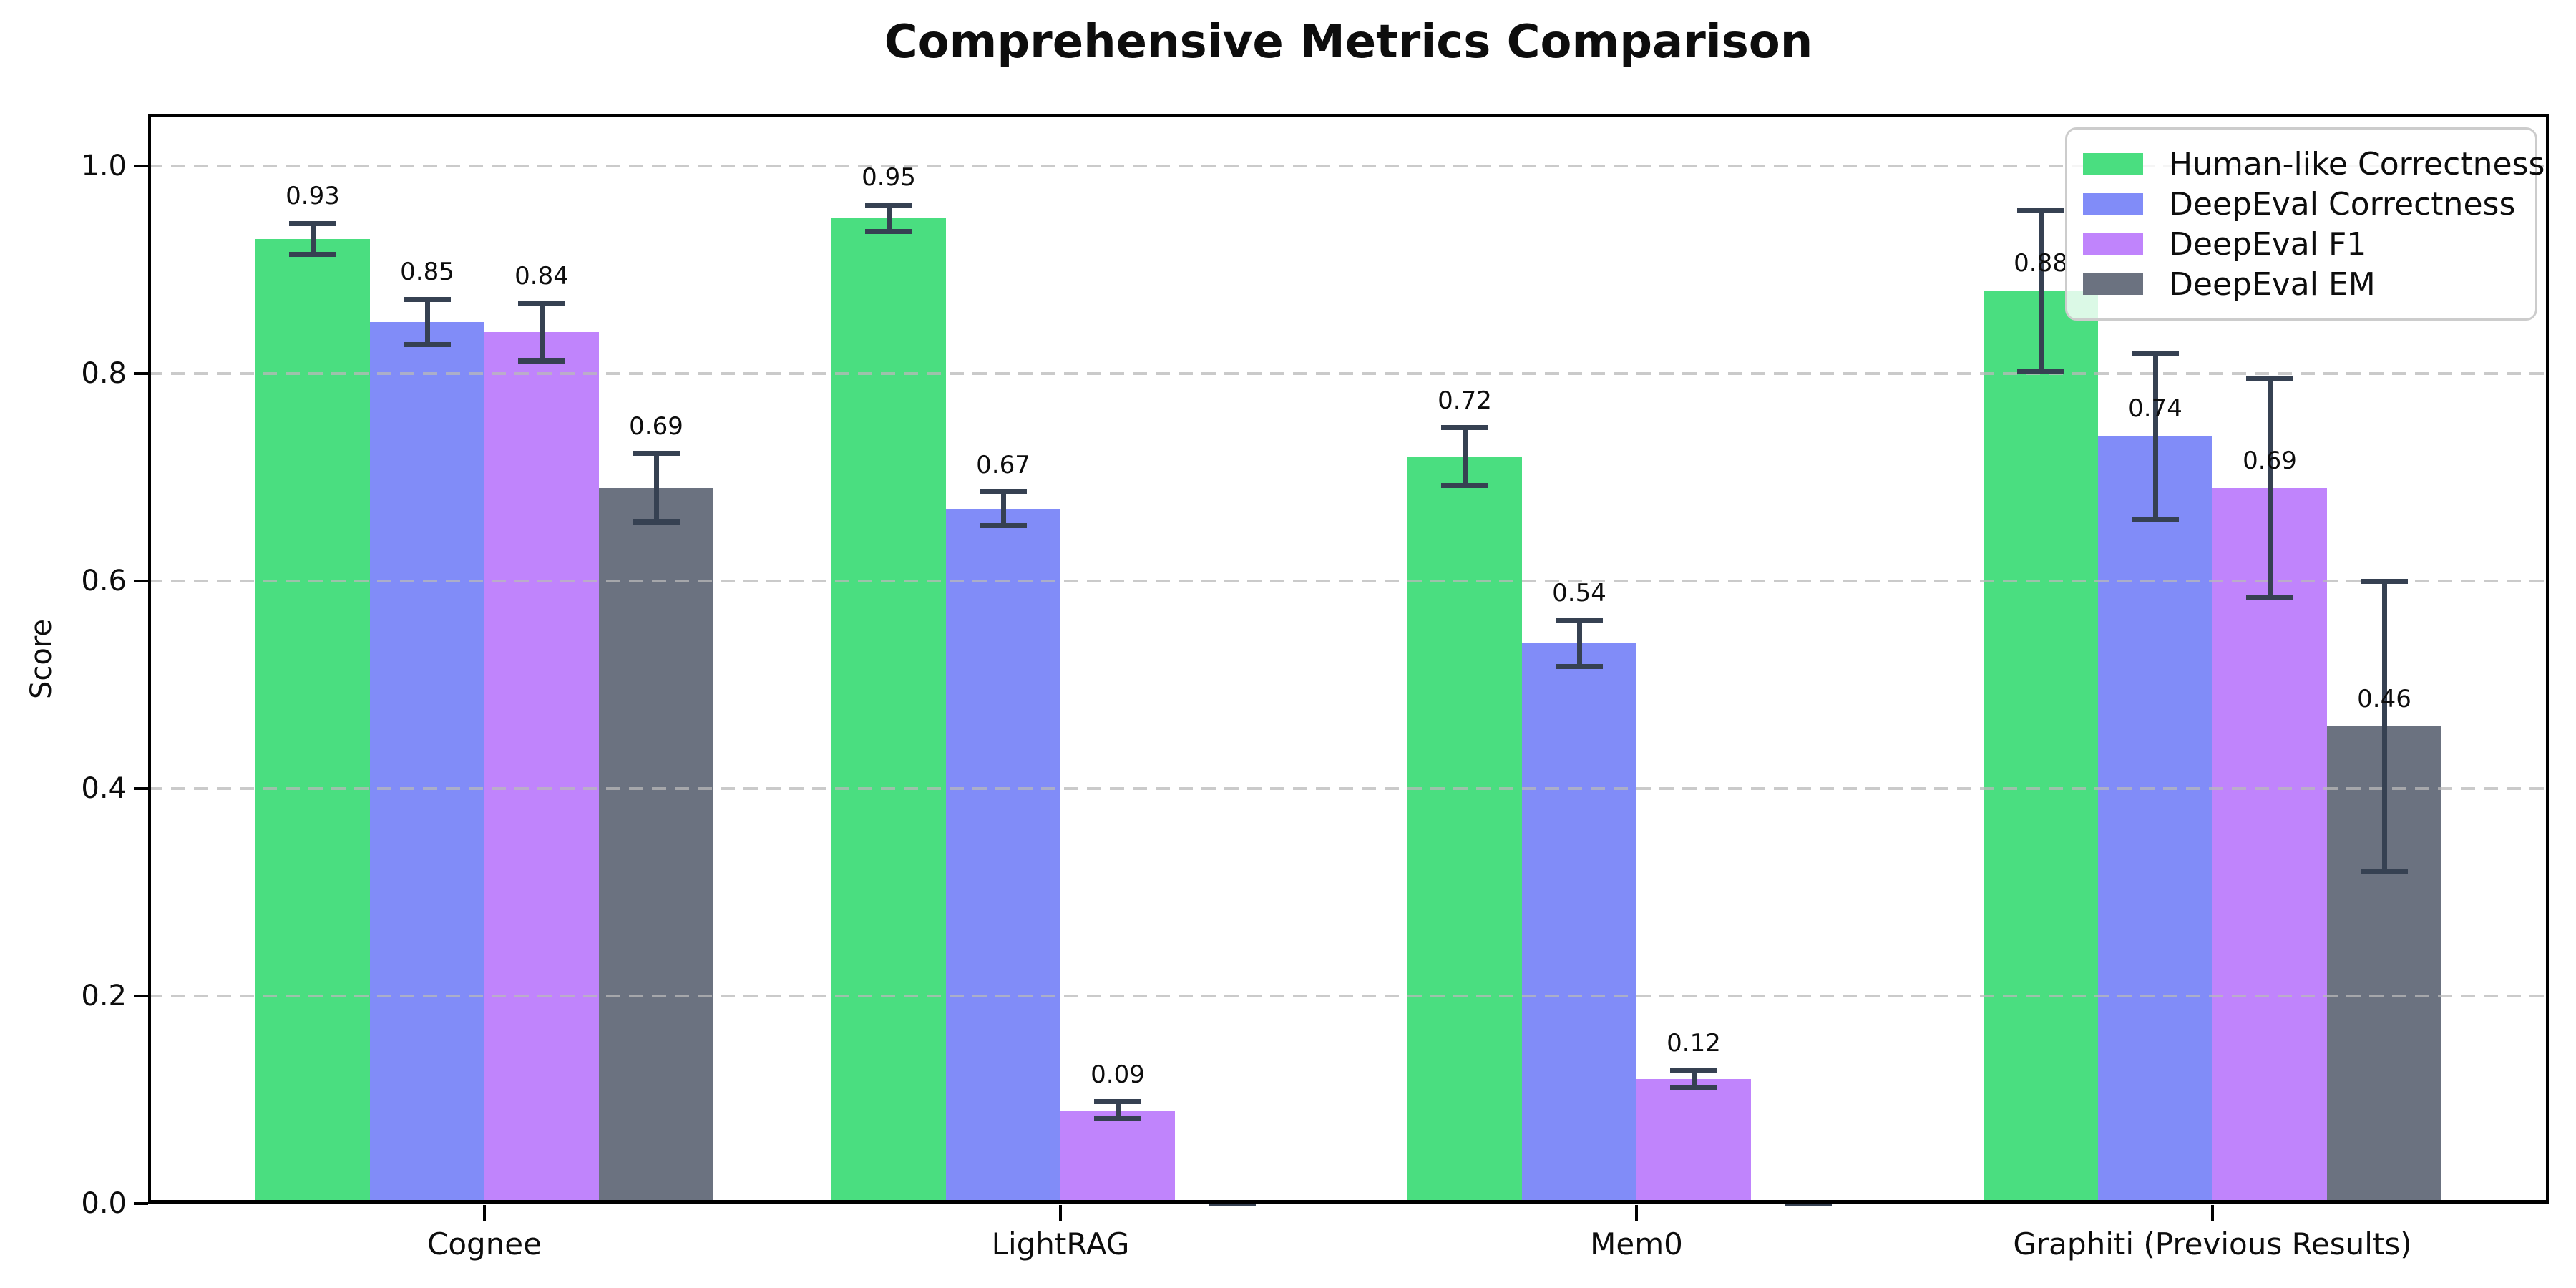 Image resolution: width=2576 pixels, height=1288 pixels. I want to click on bar-graphiti-previous-results--series-2, so click(2269, 845).